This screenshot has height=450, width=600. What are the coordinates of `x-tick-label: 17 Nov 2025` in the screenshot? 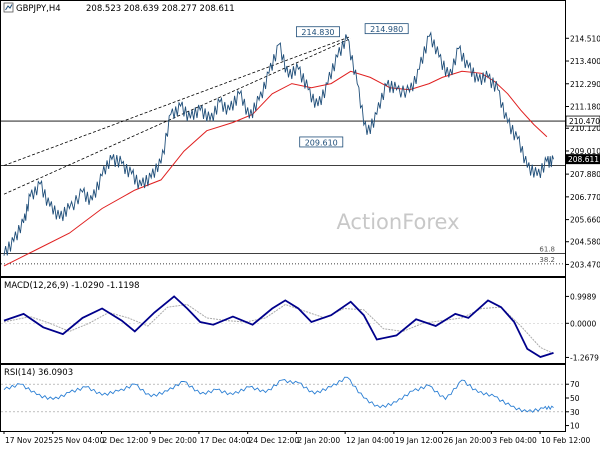 It's located at (29, 440).